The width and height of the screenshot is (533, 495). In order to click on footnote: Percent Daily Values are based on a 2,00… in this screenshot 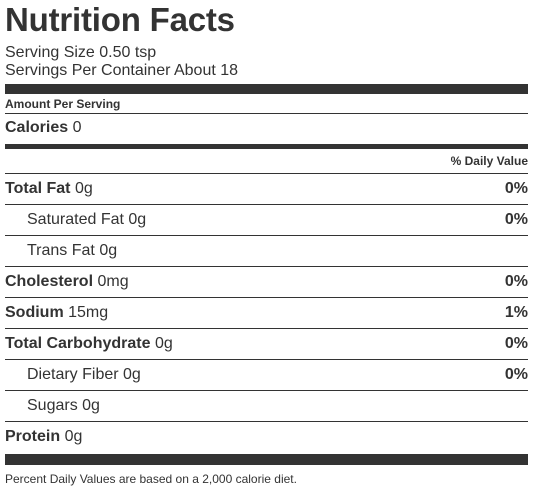, I will do `click(151, 479)`.